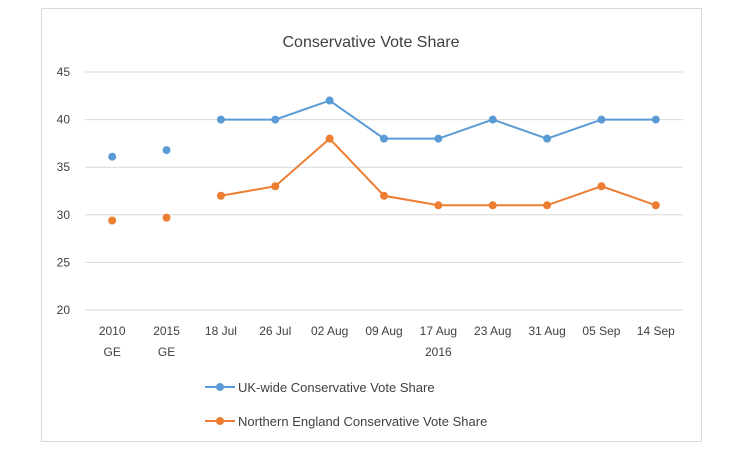 The height and width of the screenshot is (458, 754). What do you see at coordinates (656, 331) in the screenshot?
I see `x-tick-label: 14 Sep` at bounding box center [656, 331].